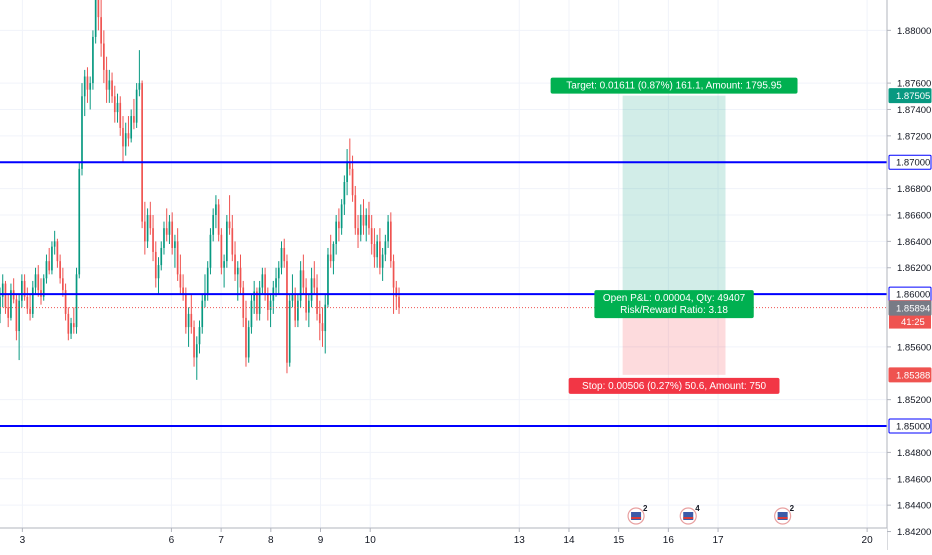 The height and width of the screenshot is (555, 932). Describe the element at coordinates (910, 162) in the screenshot. I see `level-price-tag: 1.87000` at that location.